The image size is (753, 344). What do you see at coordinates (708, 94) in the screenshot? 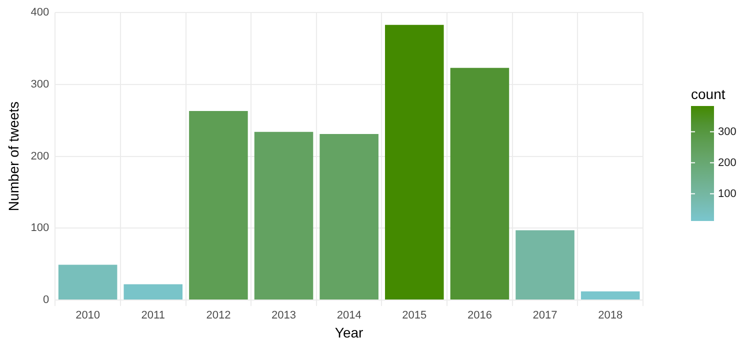
I see `color-bar-title: count` at bounding box center [708, 94].